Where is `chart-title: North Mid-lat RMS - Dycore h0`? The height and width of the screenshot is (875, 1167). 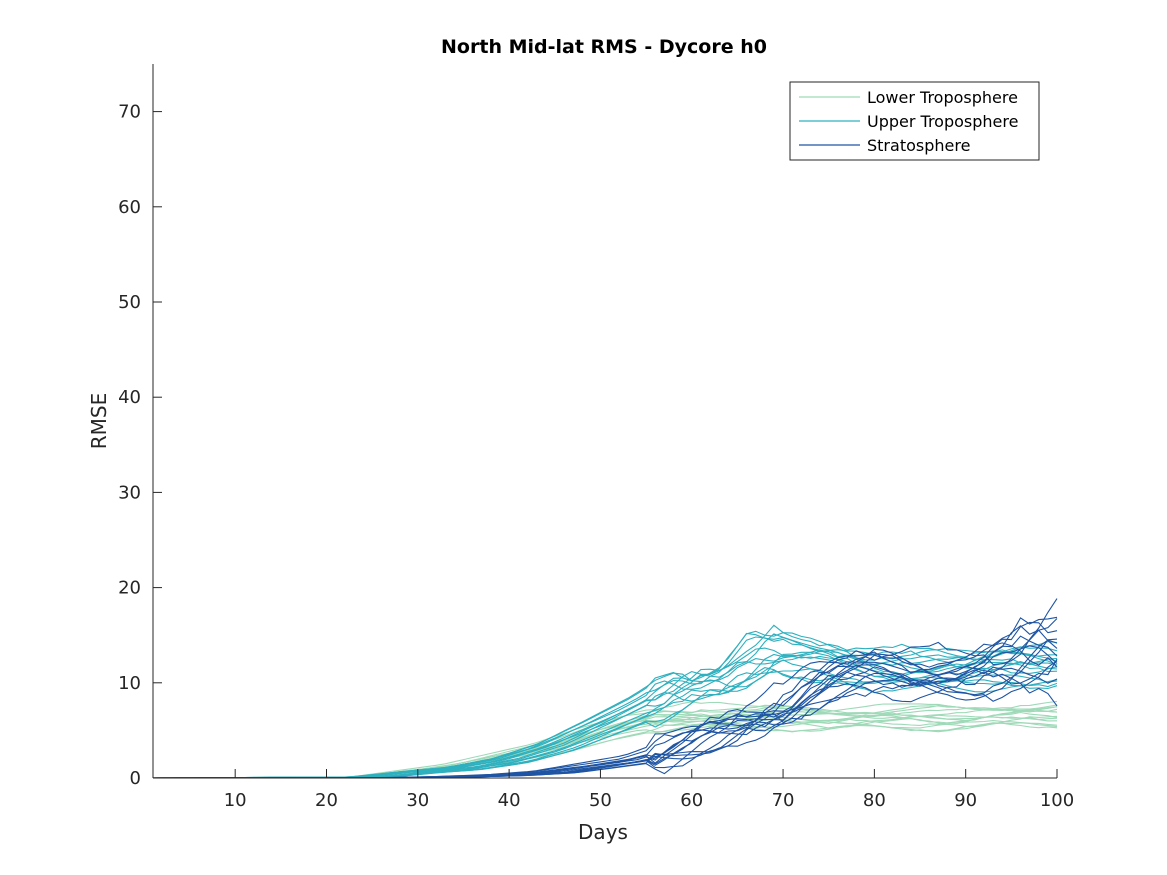
chart-title: North Mid-lat RMS - Dycore h0 is located at coordinates (604, 47).